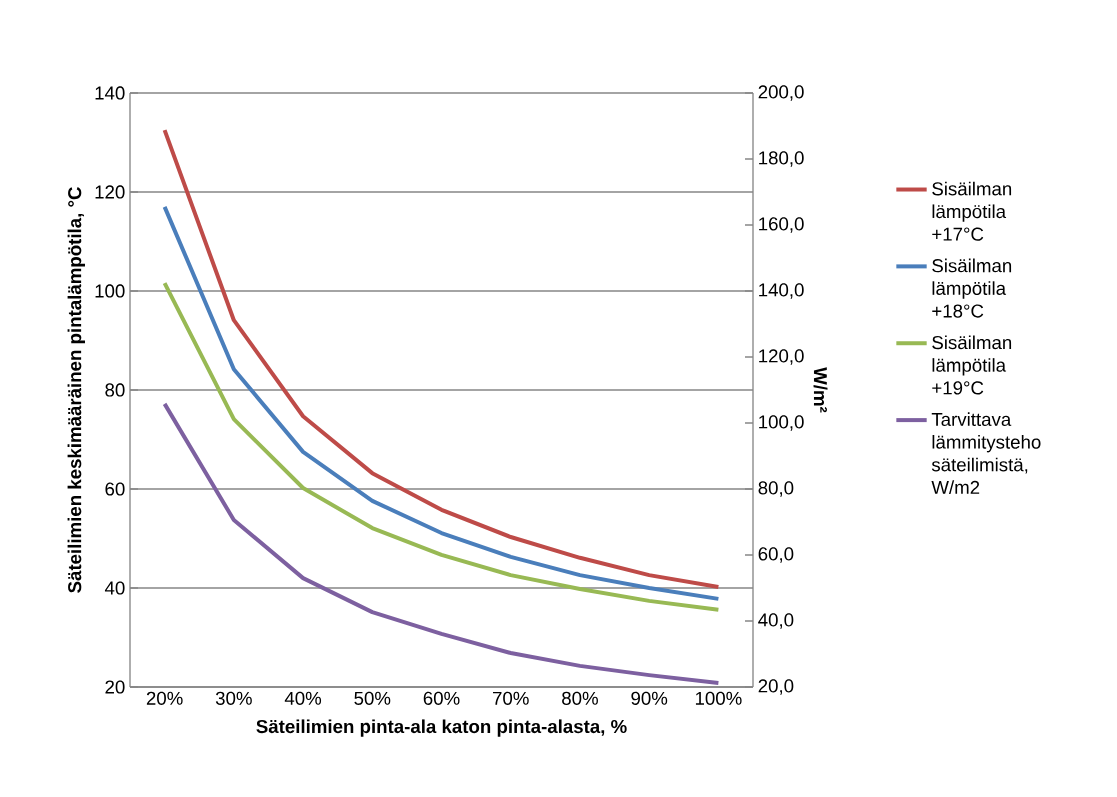 This screenshot has height=797, width=1117. Describe the element at coordinates (972, 211) in the screenshot. I see `legend-label: Sisäilman lämpötila +17°C` at that location.